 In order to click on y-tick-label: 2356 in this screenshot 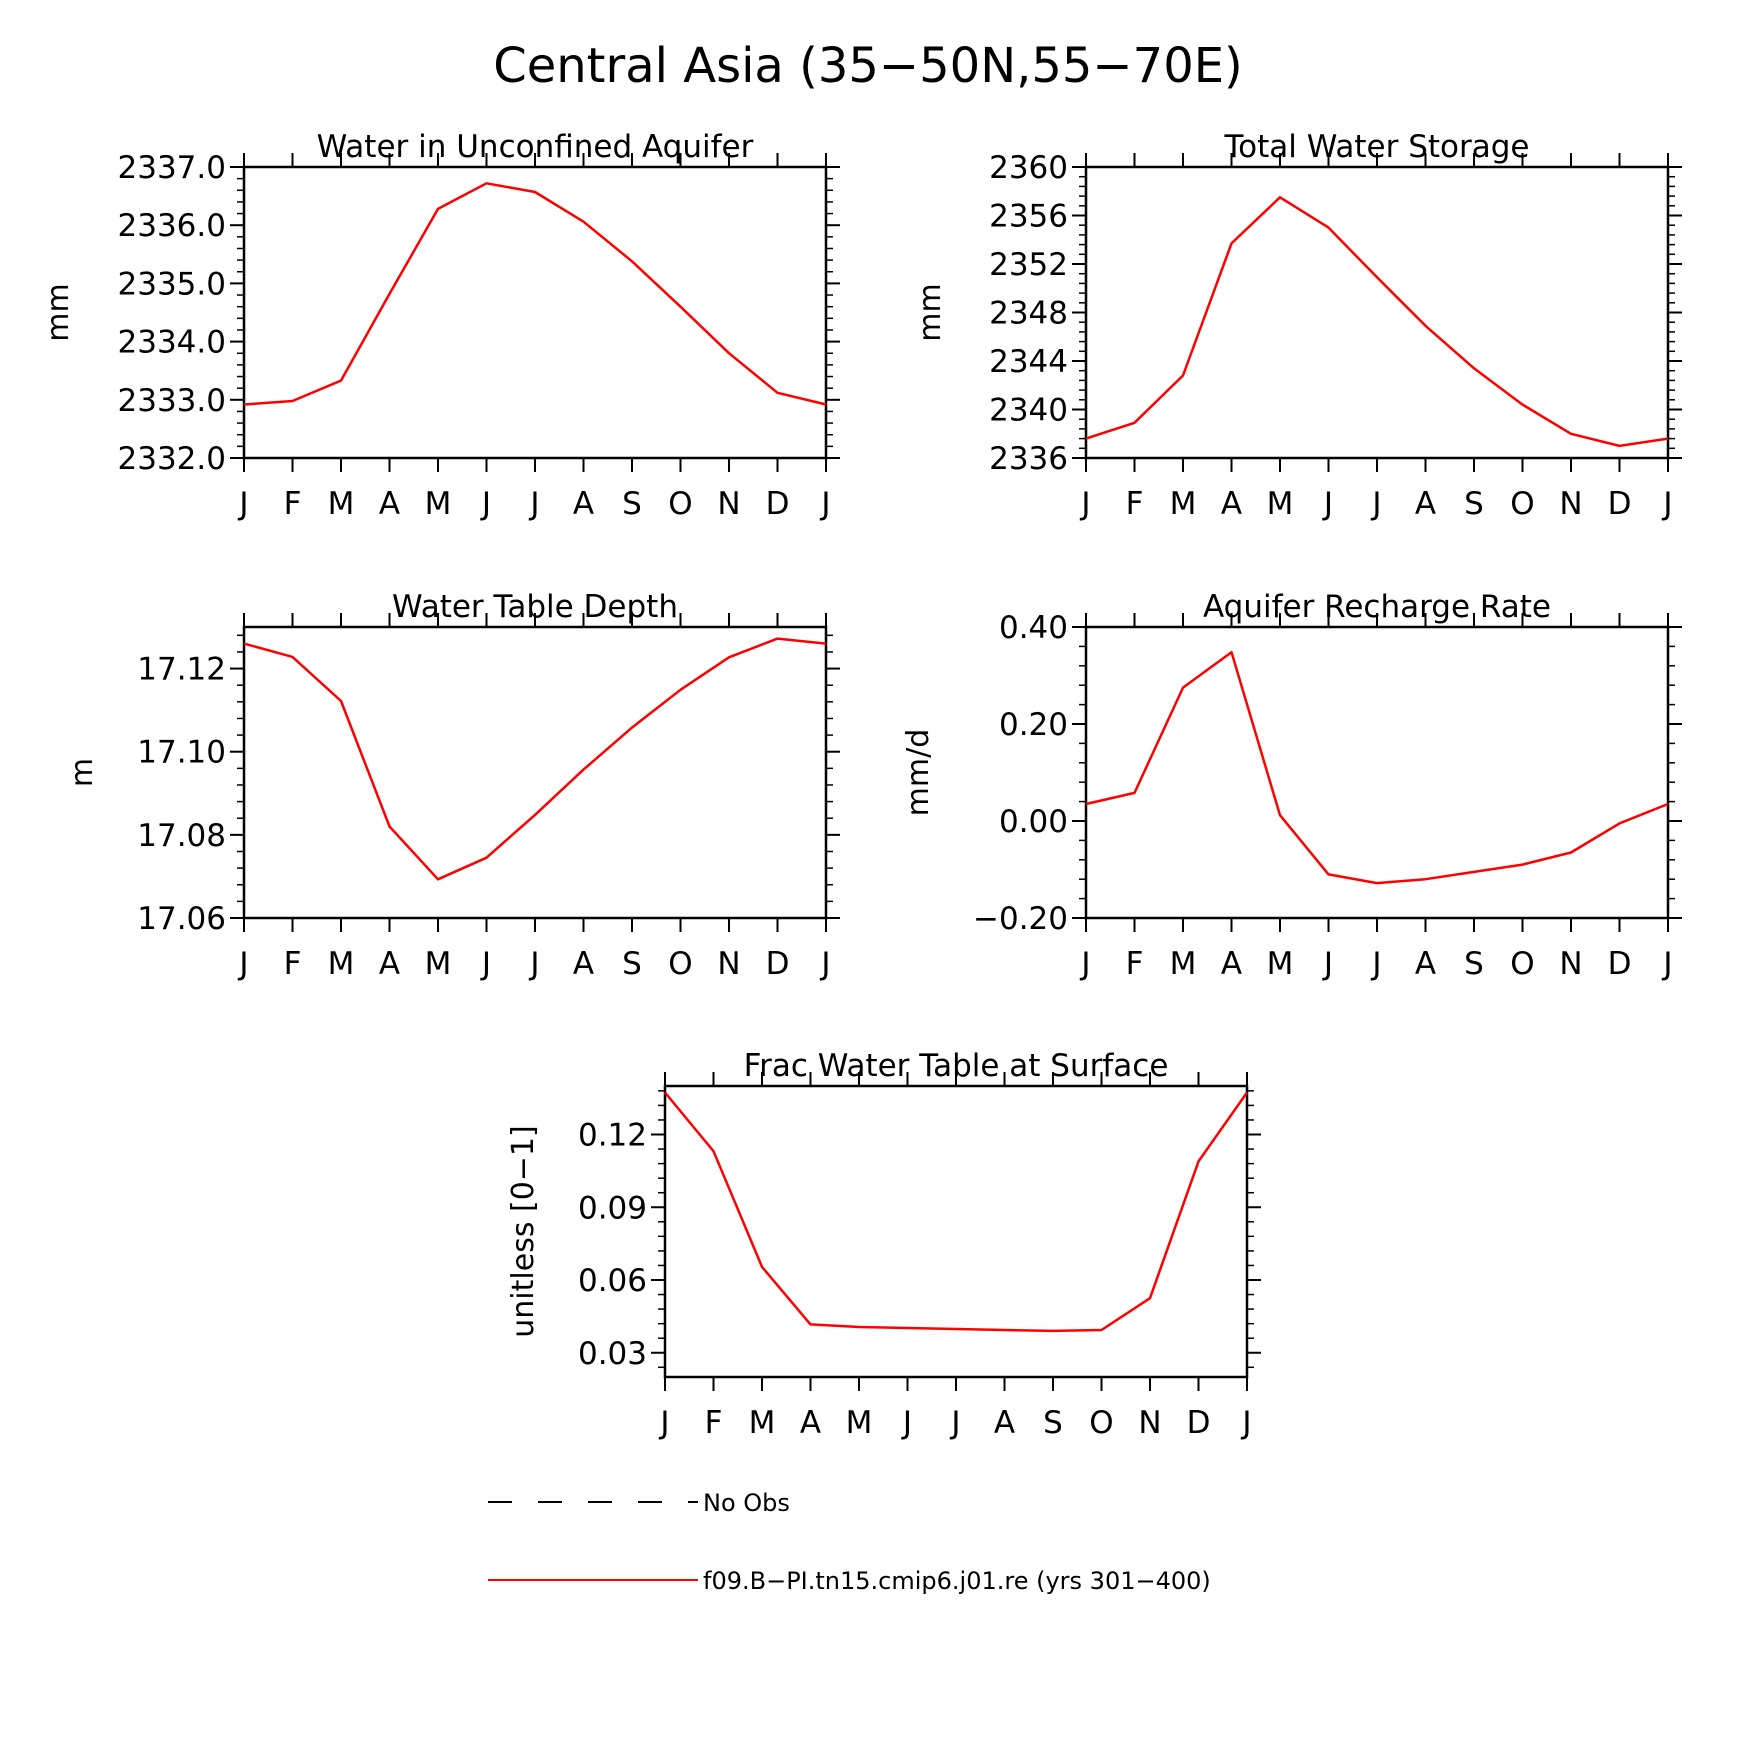, I will do `click(1028, 217)`.